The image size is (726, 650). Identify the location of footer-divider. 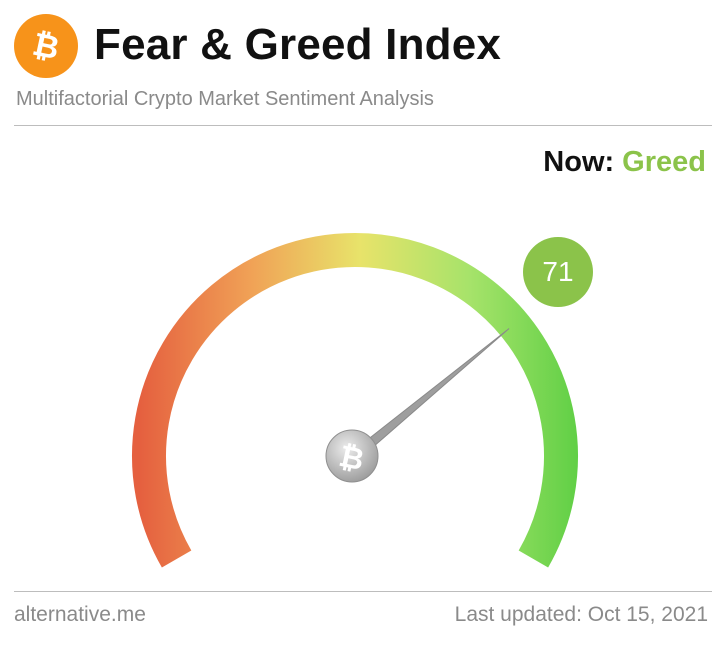
(363, 591).